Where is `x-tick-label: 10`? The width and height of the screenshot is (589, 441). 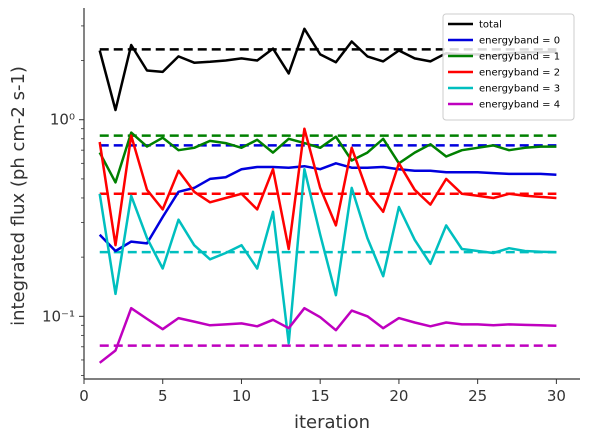
x-tick-label: 10 is located at coordinates (241, 396).